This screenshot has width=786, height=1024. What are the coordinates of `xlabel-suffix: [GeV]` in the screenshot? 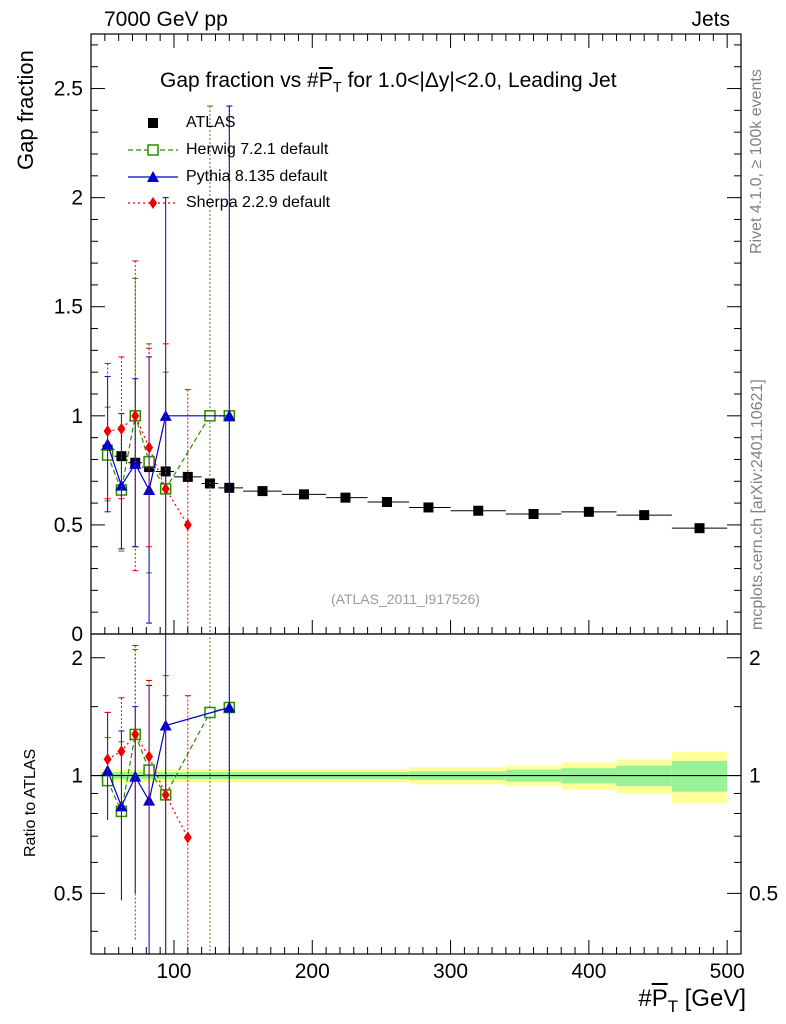 It's located at (711, 998).